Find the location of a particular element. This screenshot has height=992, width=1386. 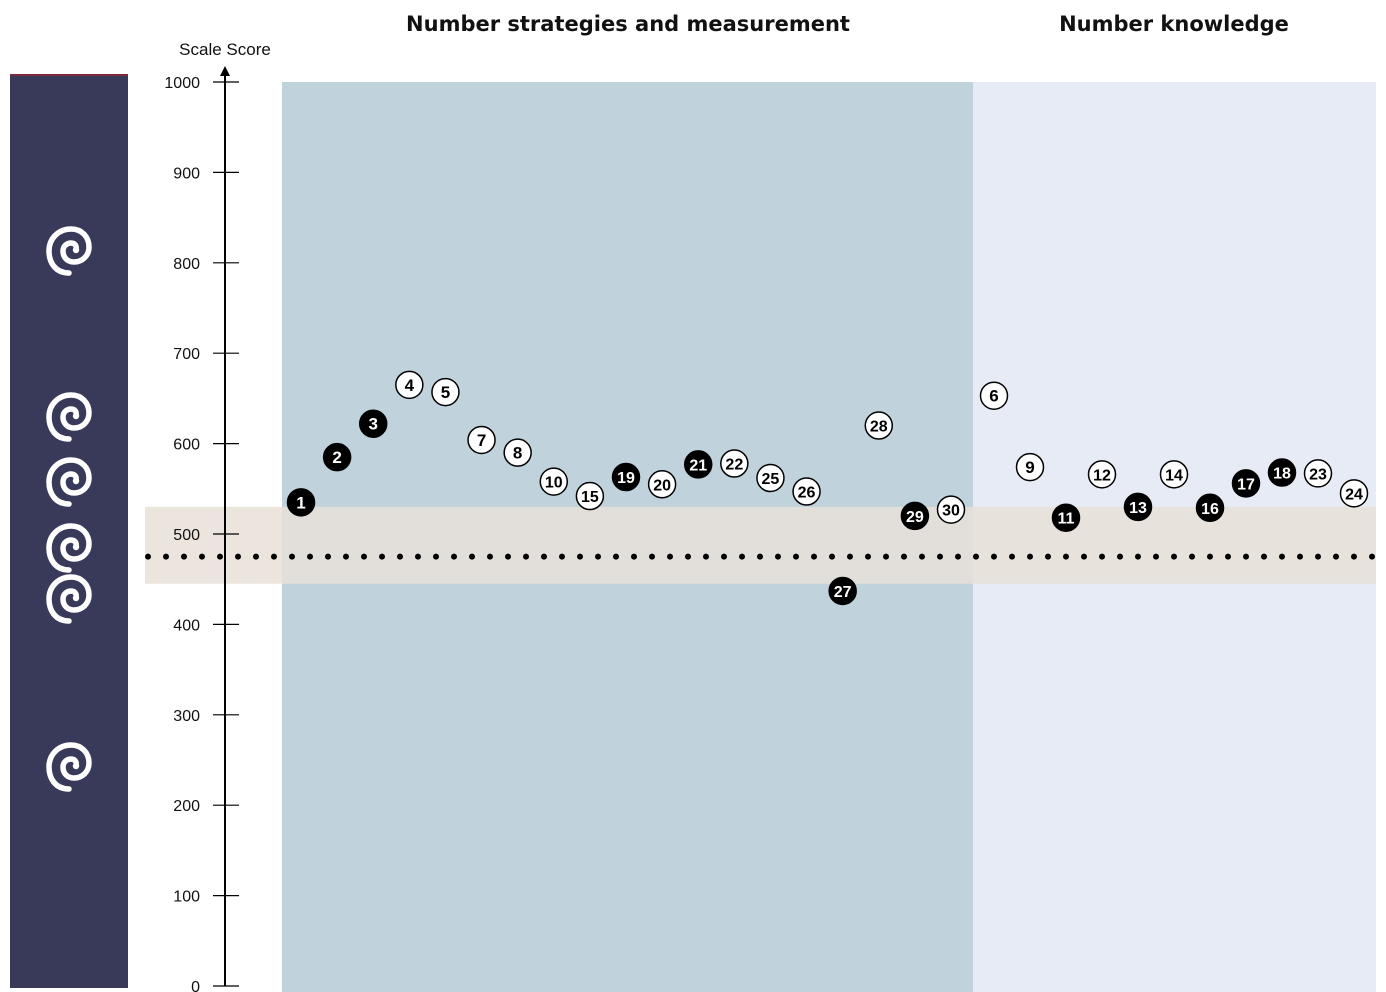

data-point-16: 16 is located at coordinates (1210, 508).